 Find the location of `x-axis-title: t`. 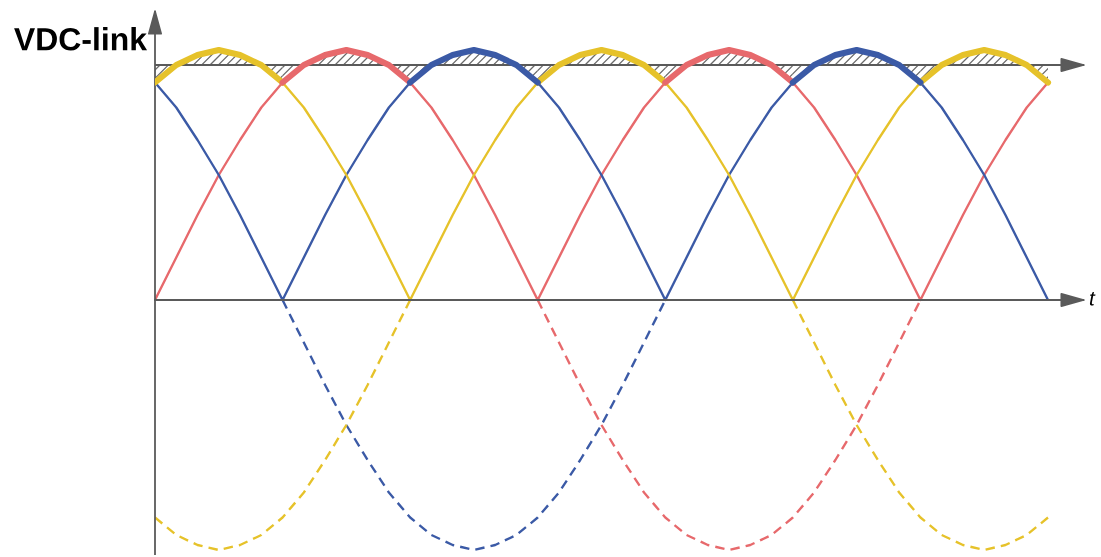

x-axis-title: t is located at coordinates (1092, 298).